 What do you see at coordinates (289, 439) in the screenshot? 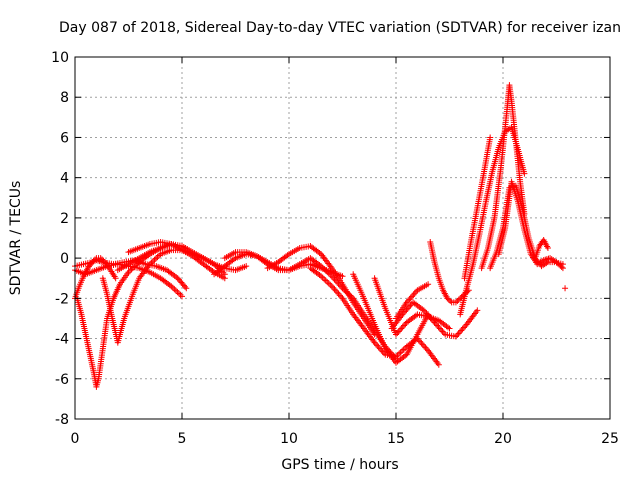
I see `x-tick-label: 10` at bounding box center [289, 439].